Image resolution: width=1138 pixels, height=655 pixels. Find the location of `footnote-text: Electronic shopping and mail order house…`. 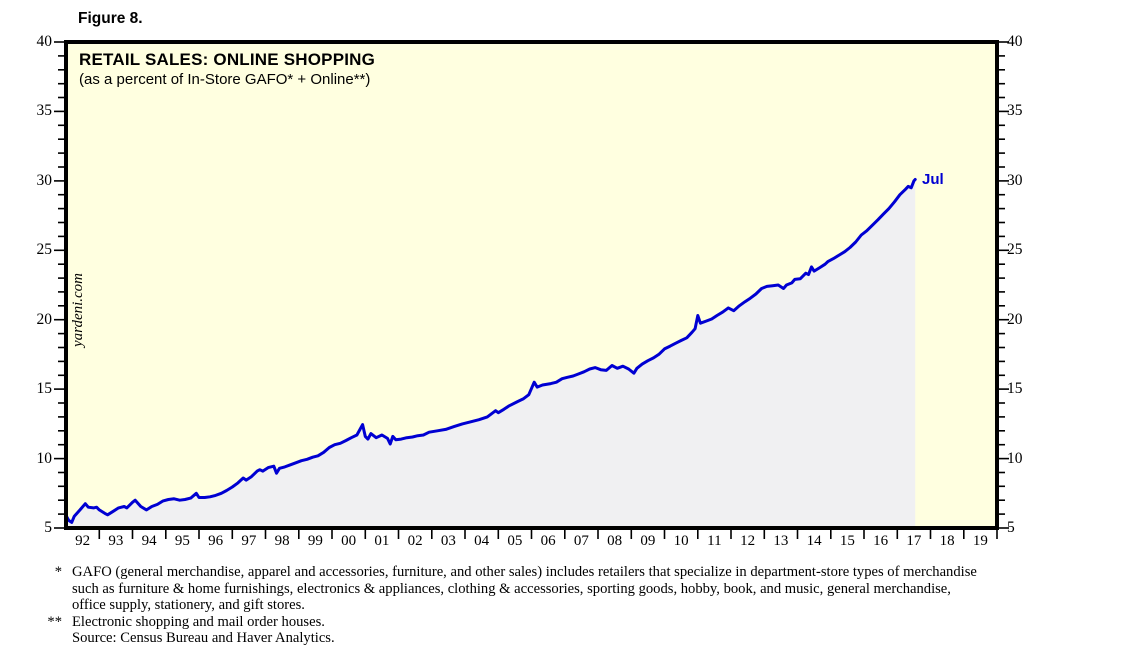

footnote-text: Electronic shopping and mail order house… is located at coordinates (198, 621).